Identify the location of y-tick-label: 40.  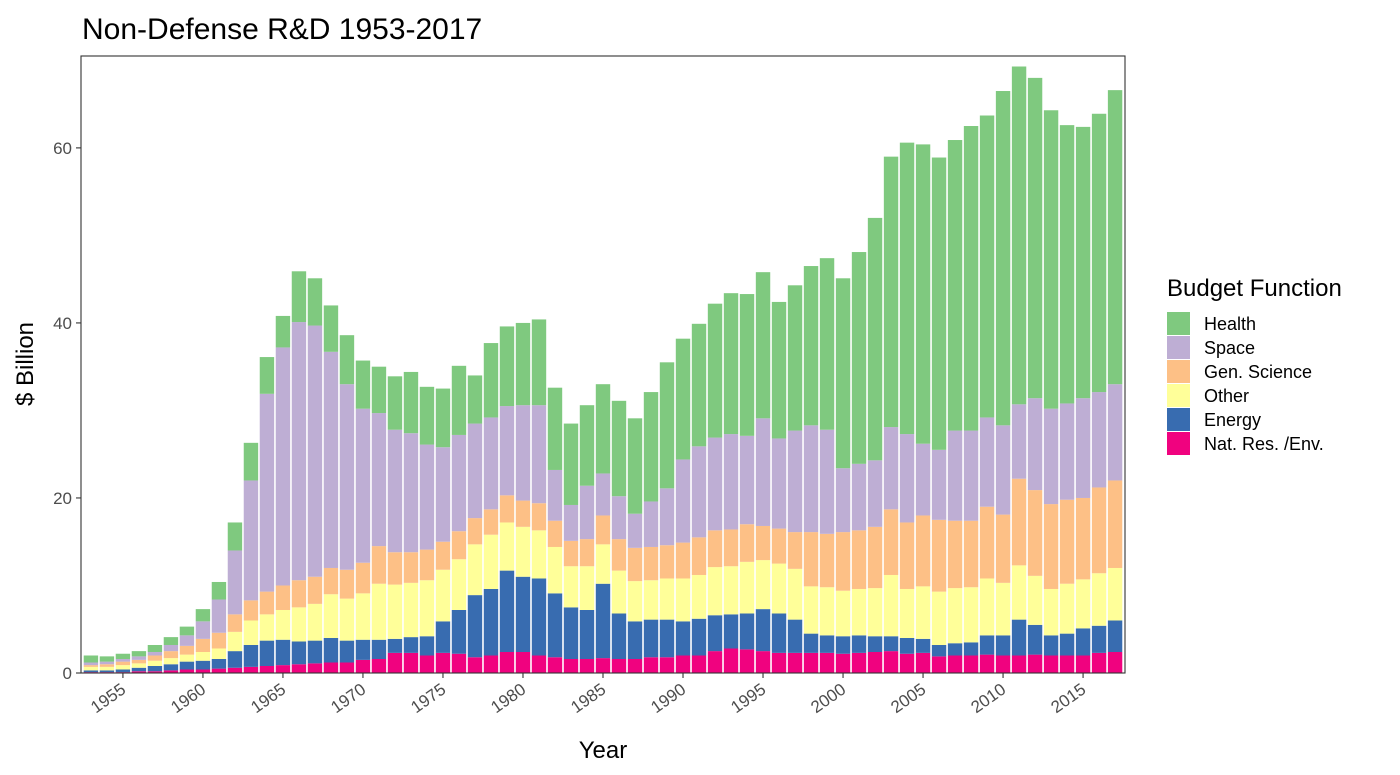
(62, 323).